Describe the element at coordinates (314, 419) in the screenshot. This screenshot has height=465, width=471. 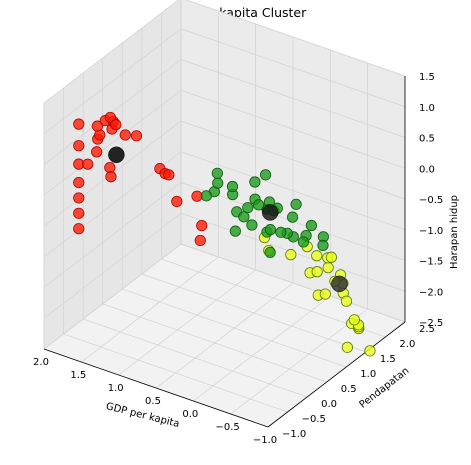
I see `y-tick-label: −0.5` at that location.